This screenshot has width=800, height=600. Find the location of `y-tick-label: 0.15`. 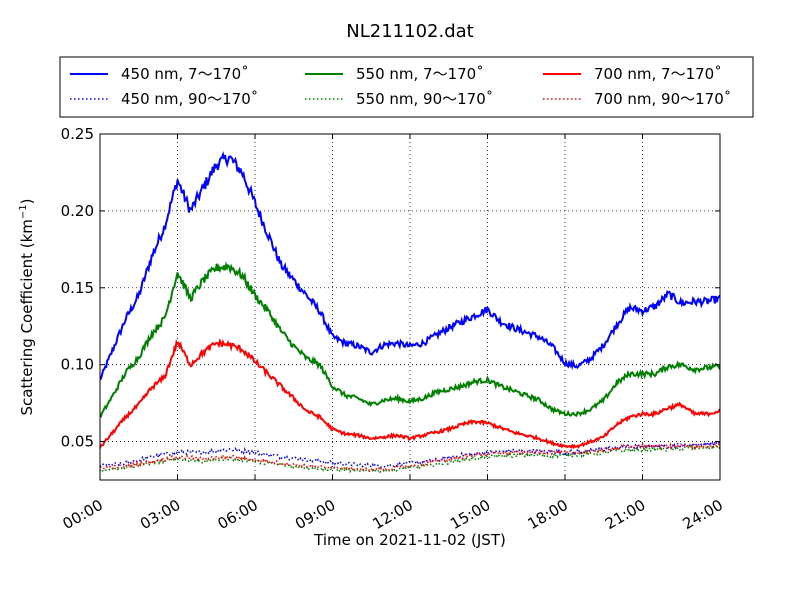

y-tick-label: 0.15 is located at coordinates (77, 288).